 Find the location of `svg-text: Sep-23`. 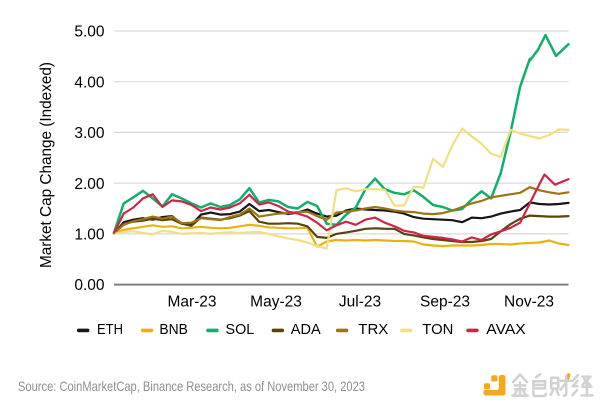

svg-text: Sep-23 is located at coordinates (445, 302).